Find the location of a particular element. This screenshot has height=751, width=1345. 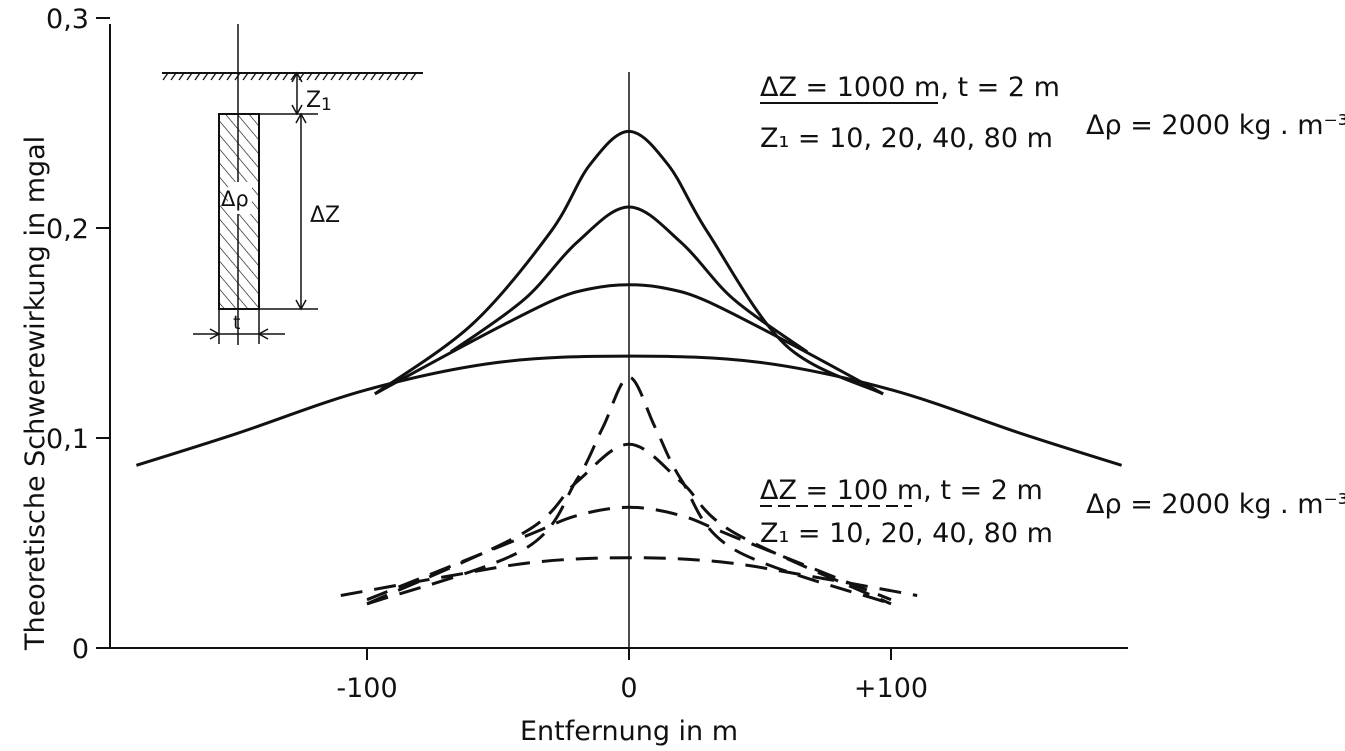

y-tick-label: 0,2 is located at coordinates (67, 229).